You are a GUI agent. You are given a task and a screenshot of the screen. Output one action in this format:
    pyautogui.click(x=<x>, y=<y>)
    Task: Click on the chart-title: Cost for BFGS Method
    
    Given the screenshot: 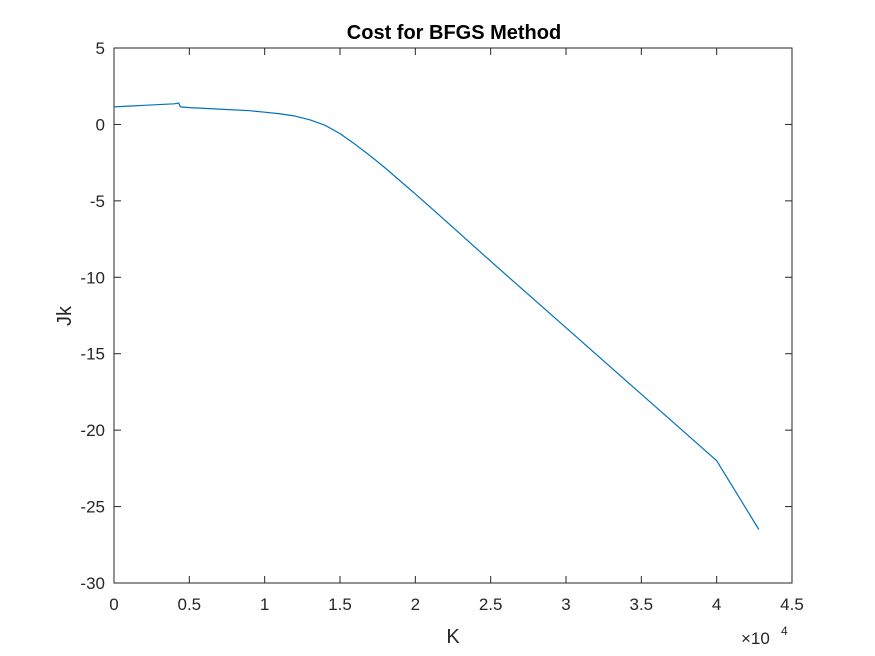 What is the action you would take?
    pyautogui.click(x=454, y=33)
    